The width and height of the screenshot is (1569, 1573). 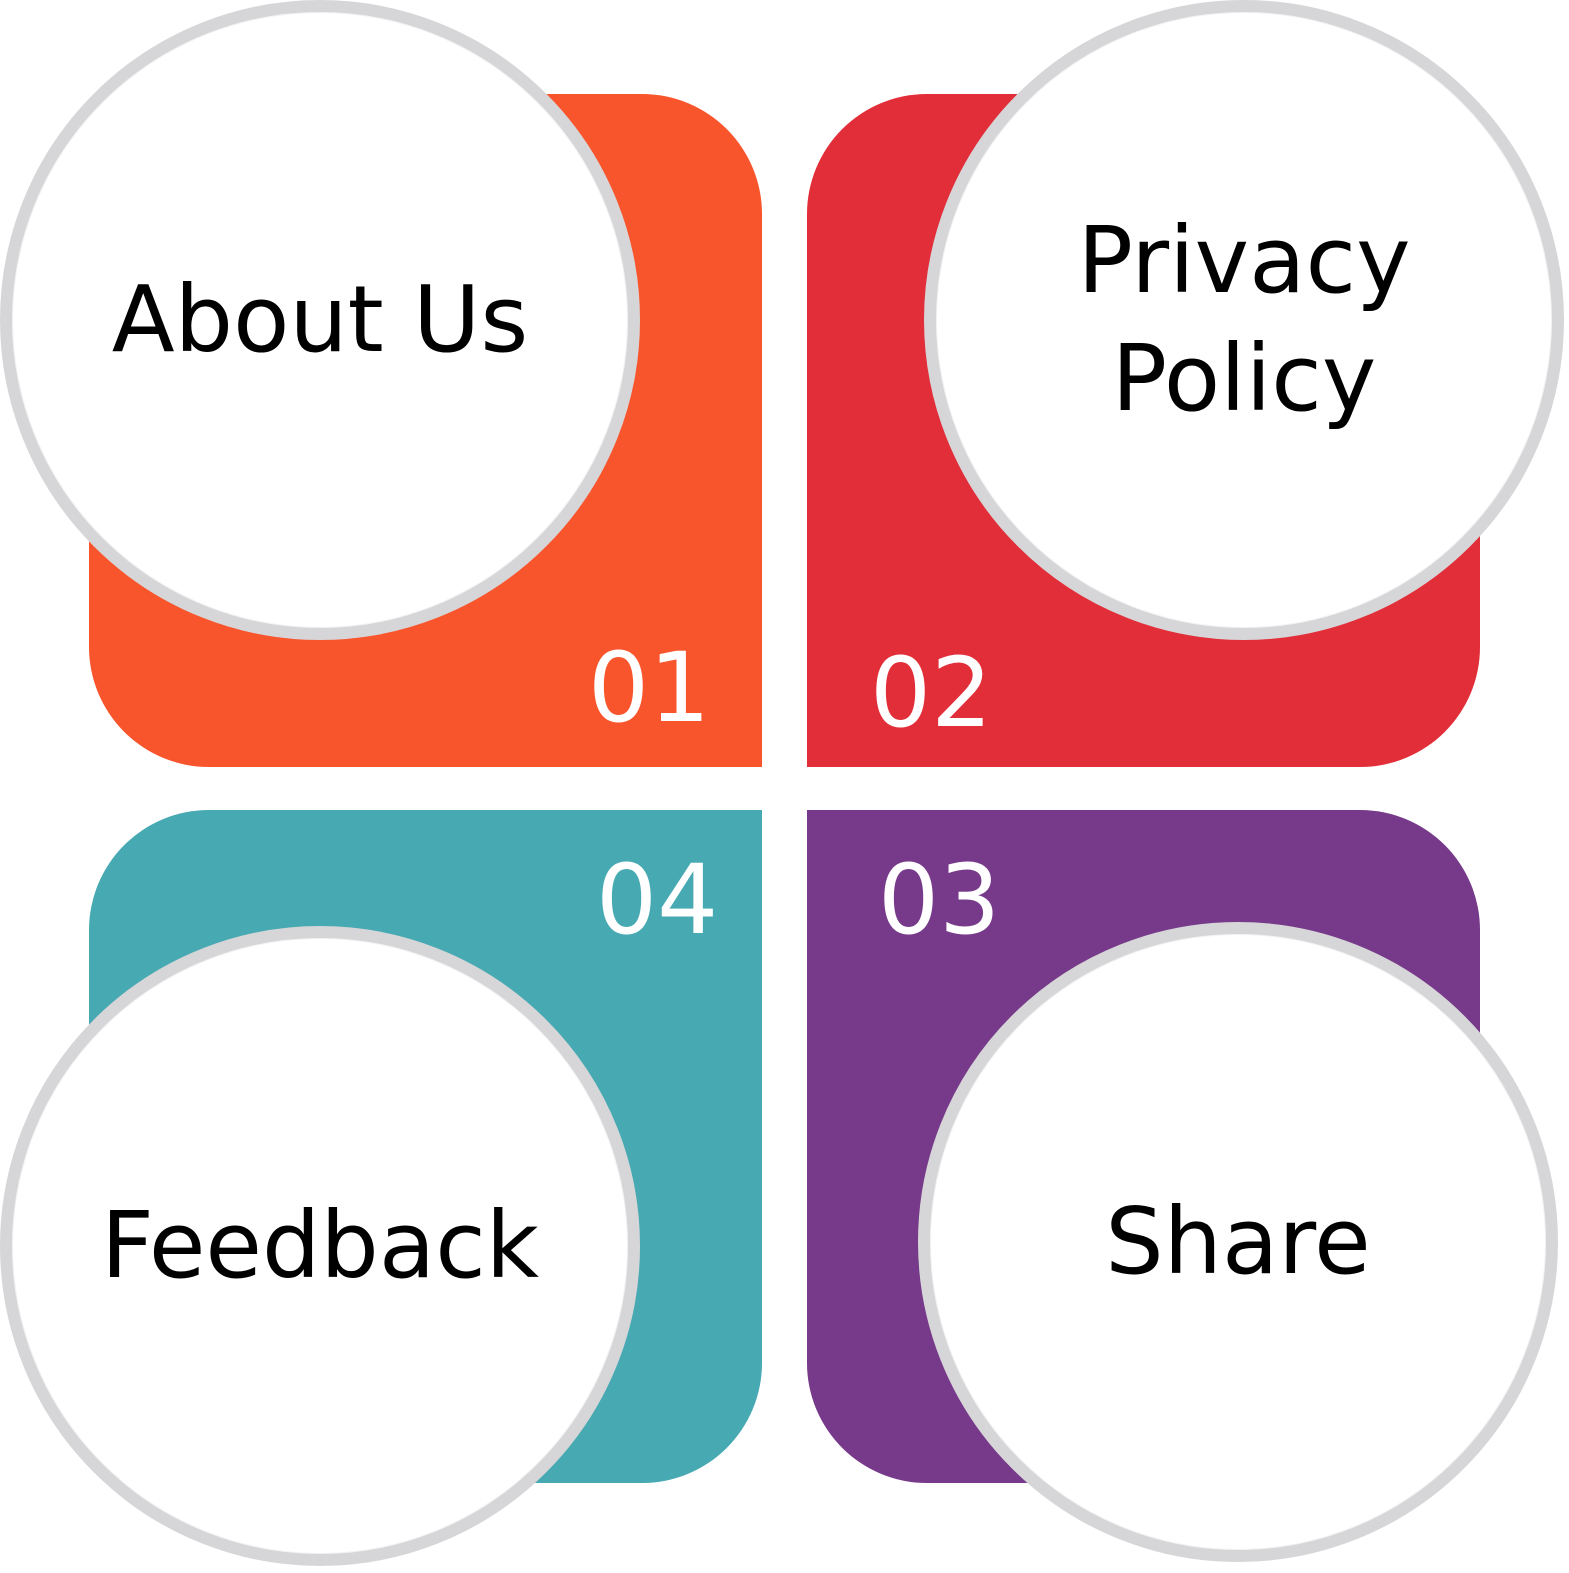 What do you see at coordinates (931, 693) in the screenshot?
I see `step-number-02: 02` at bounding box center [931, 693].